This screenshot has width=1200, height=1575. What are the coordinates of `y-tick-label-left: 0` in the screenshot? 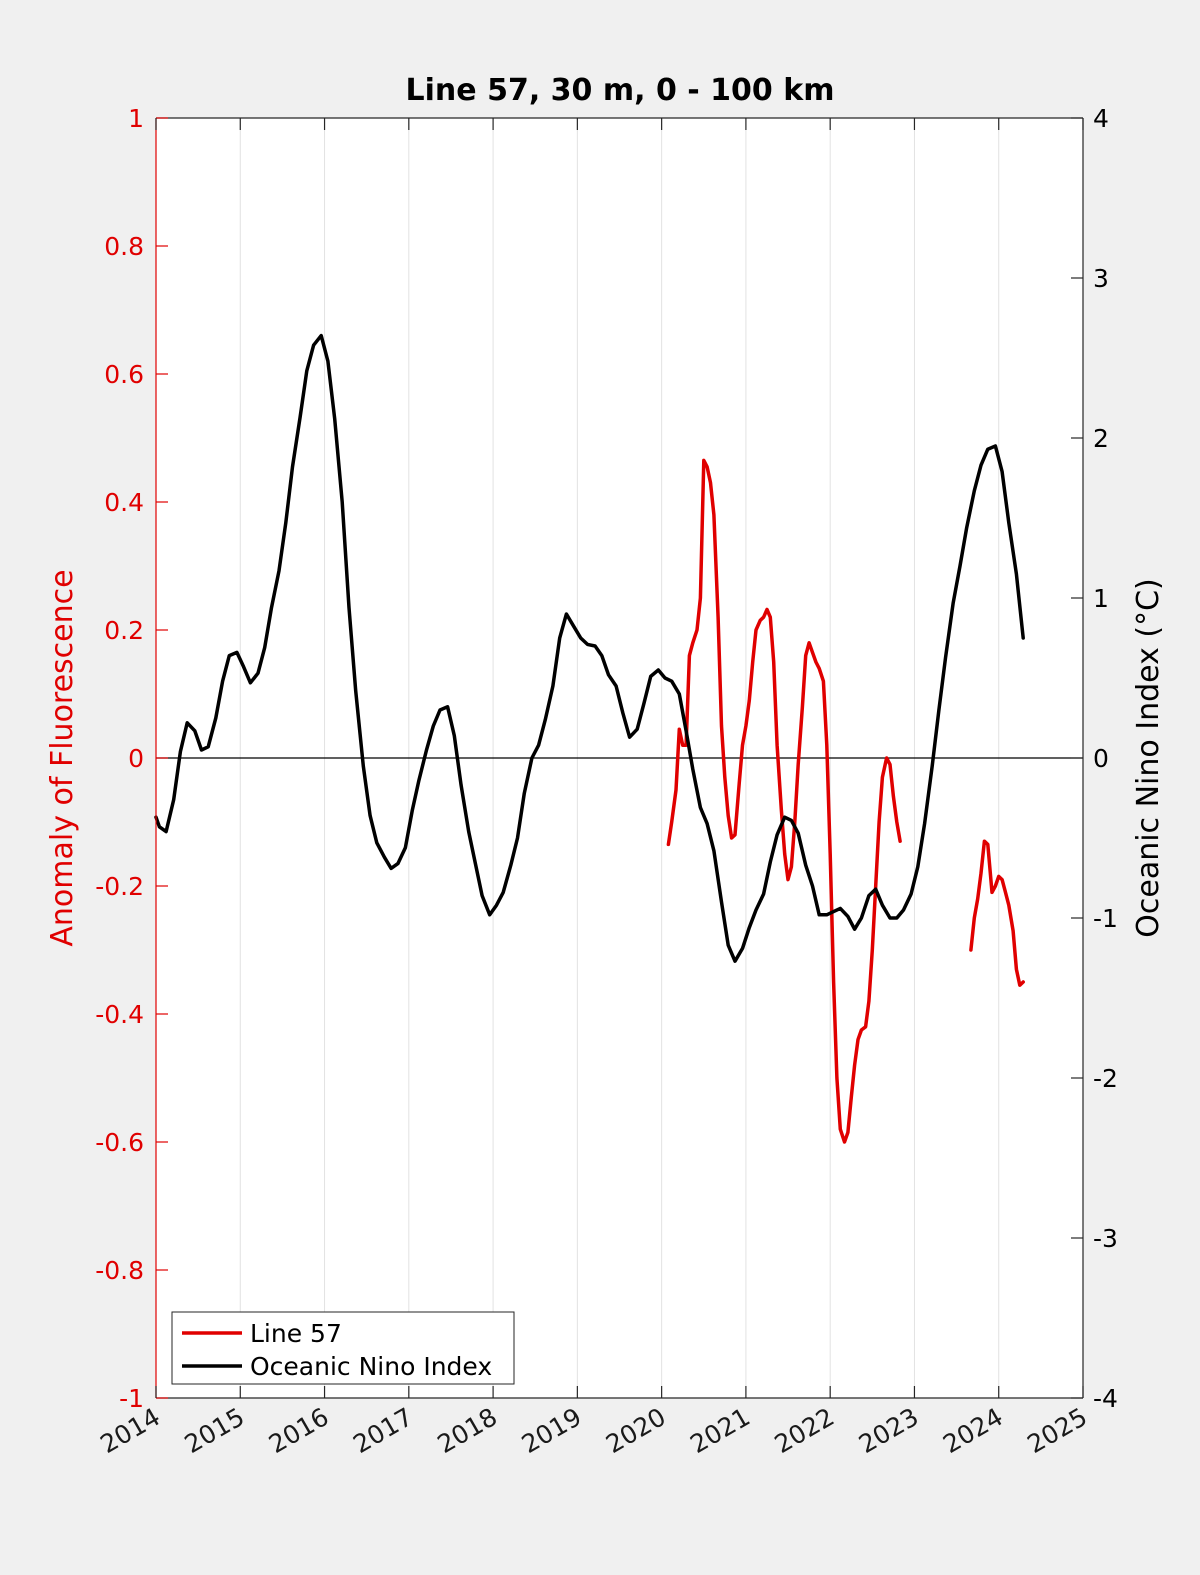 It's located at (136, 758).